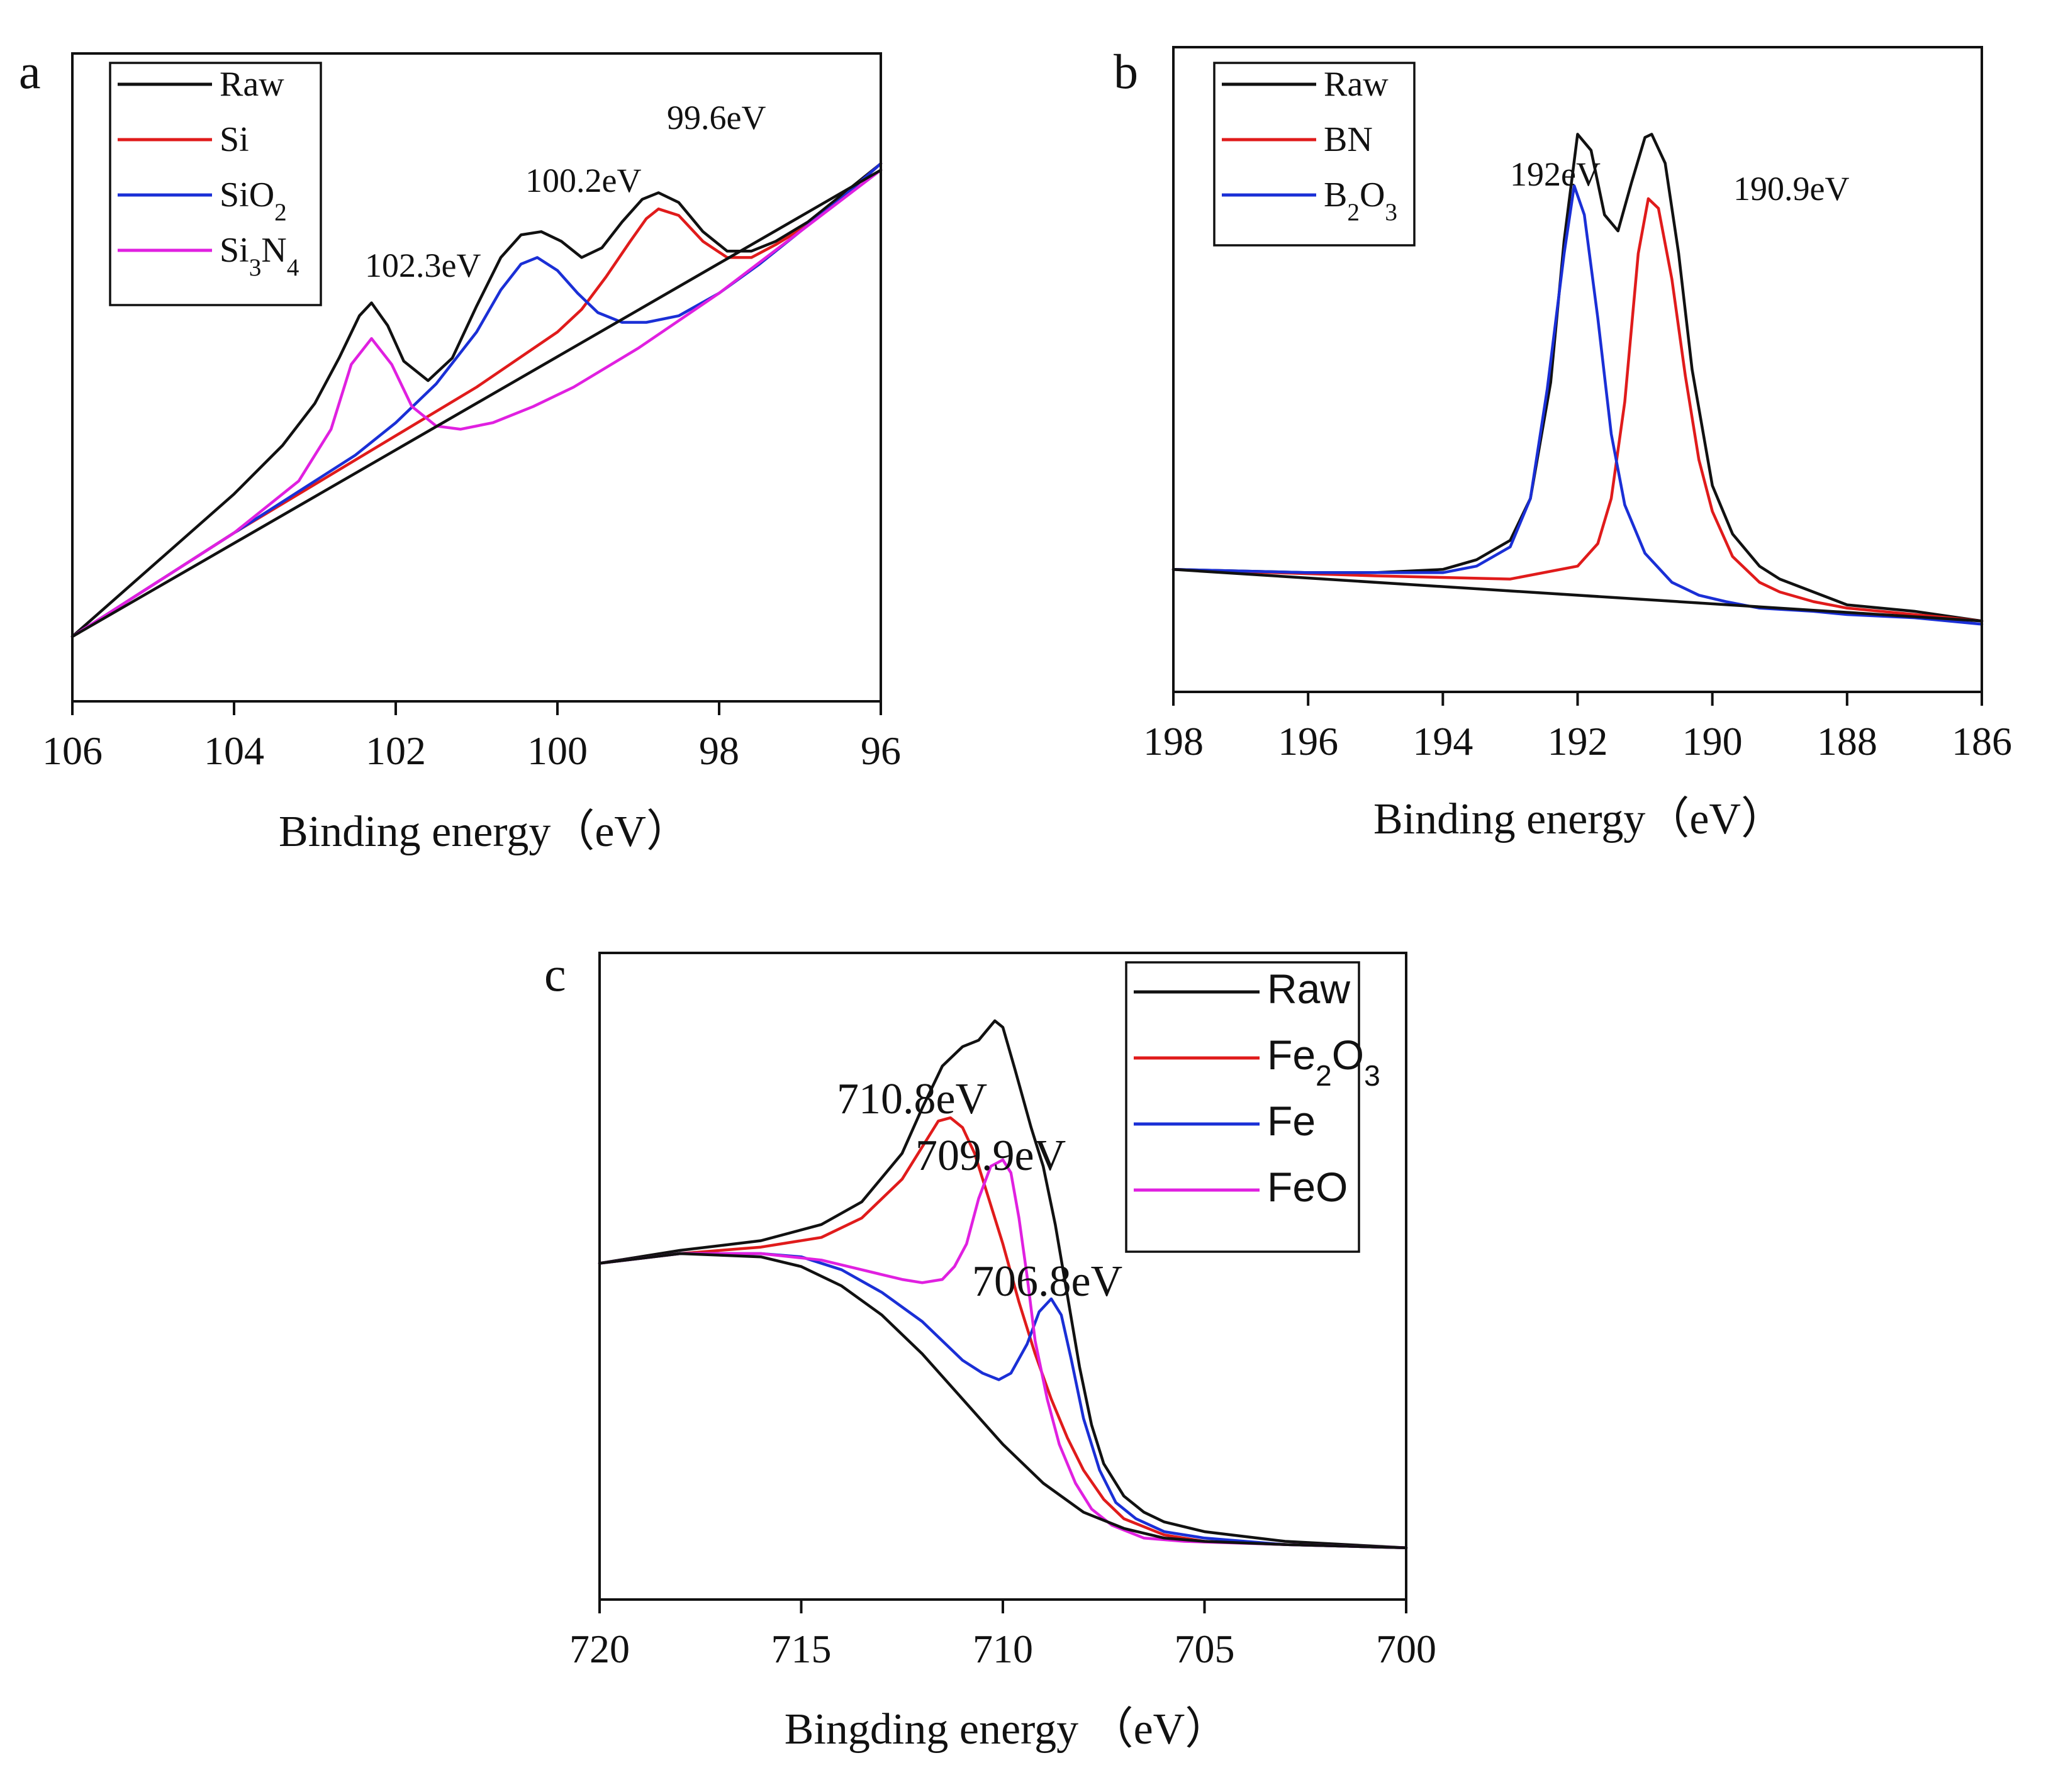 The height and width of the screenshot is (1792, 2046). What do you see at coordinates (555, 974) in the screenshot?
I see `panel-letter: c` at bounding box center [555, 974].